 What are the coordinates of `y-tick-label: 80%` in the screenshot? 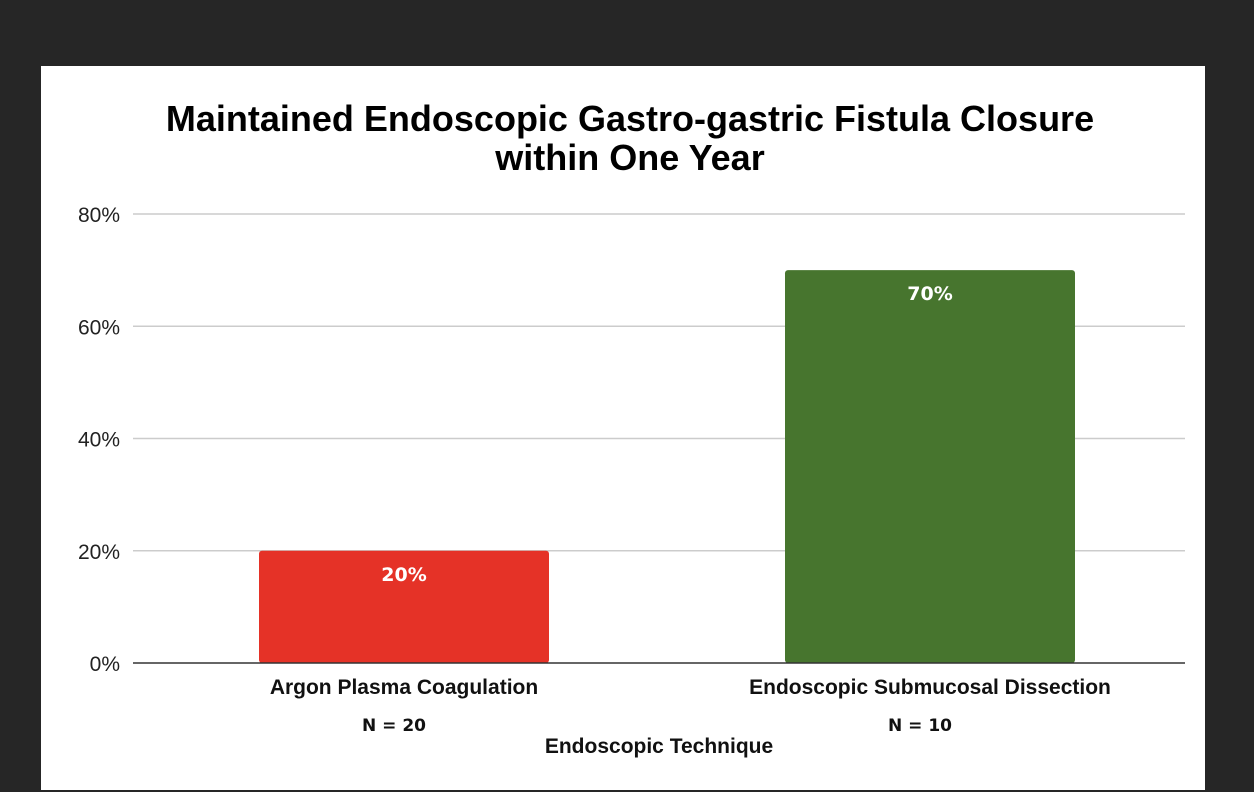 It's located at (99, 215).